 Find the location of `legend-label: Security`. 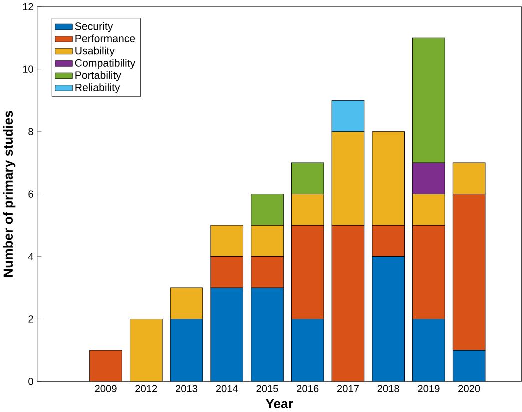

legend-label: Security is located at coordinates (94, 27).